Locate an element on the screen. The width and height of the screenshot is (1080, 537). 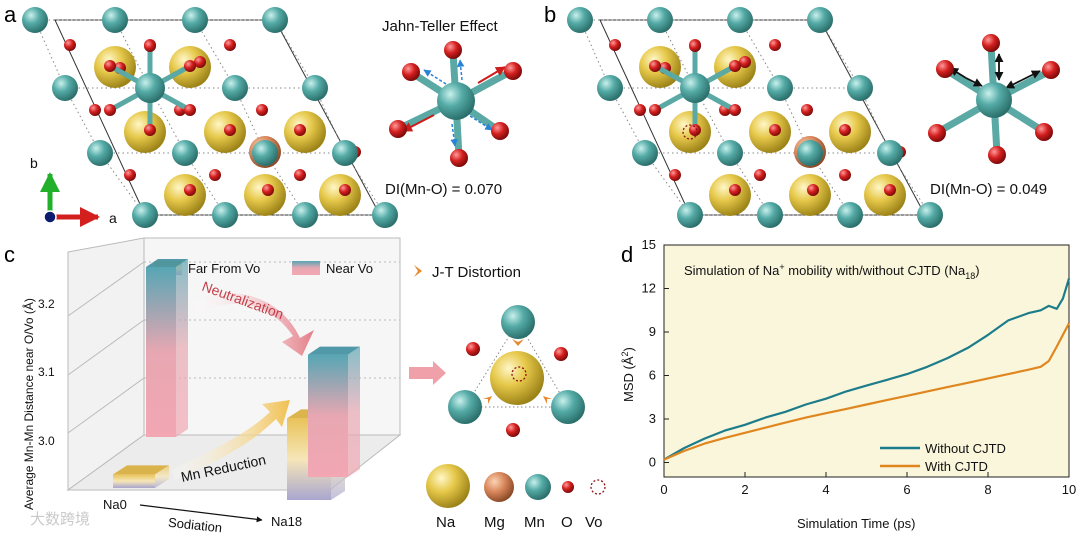
arrow-right-icon is located at coordinates (427, 373).